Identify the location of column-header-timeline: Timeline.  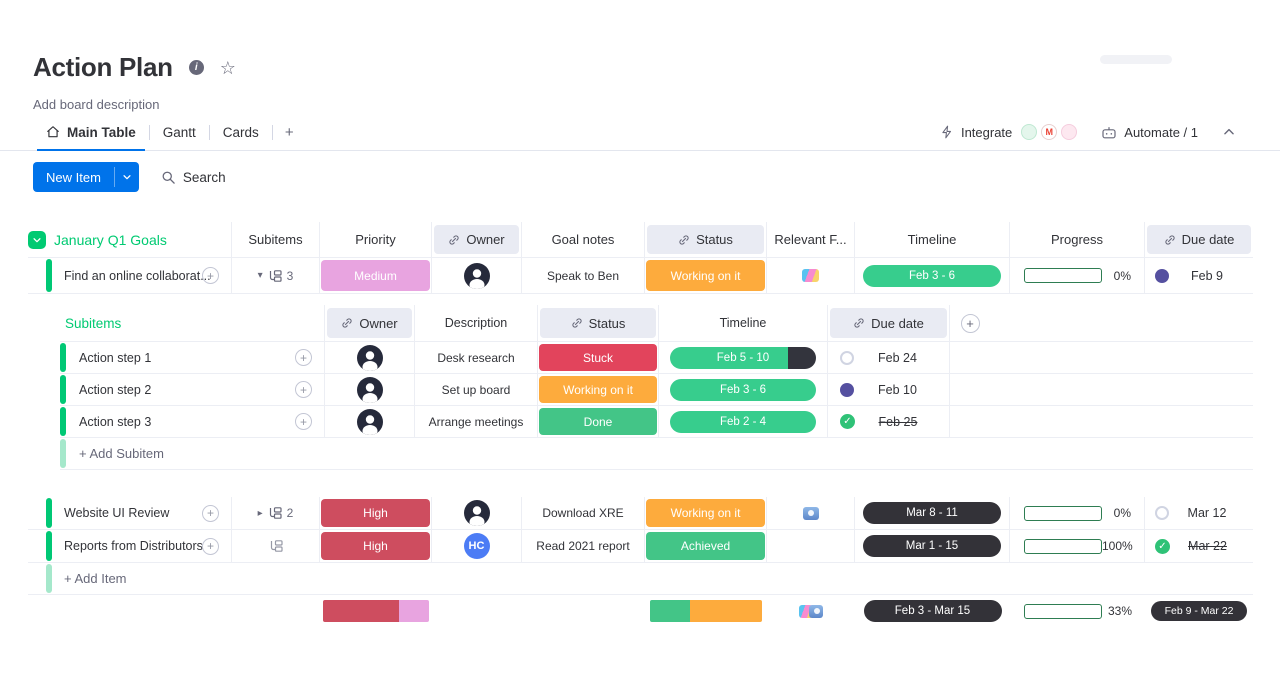
(932, 239).